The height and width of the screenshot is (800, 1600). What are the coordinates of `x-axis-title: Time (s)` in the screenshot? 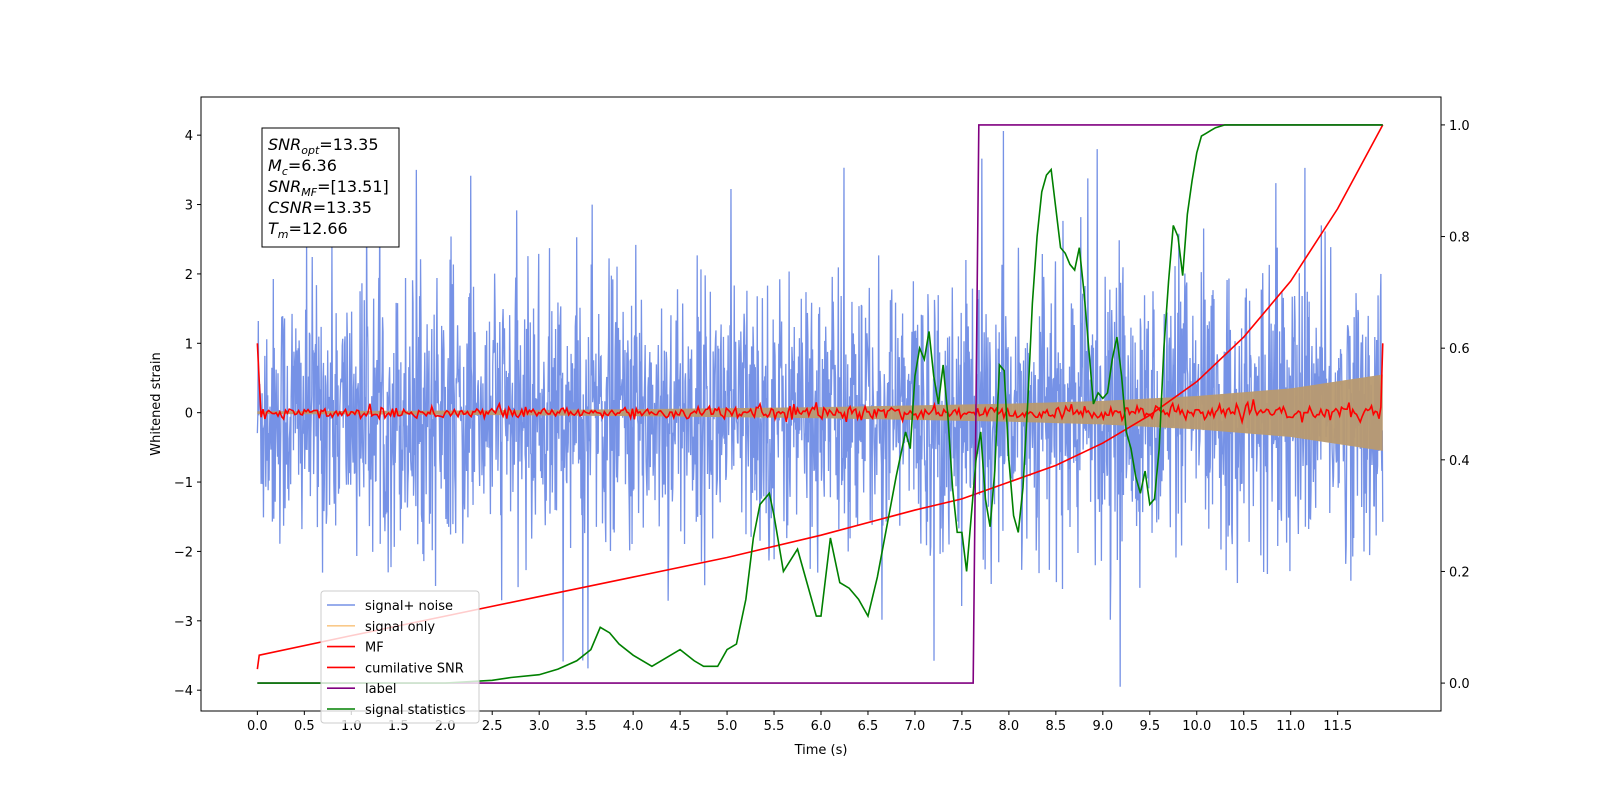 It's located at (821, 750).